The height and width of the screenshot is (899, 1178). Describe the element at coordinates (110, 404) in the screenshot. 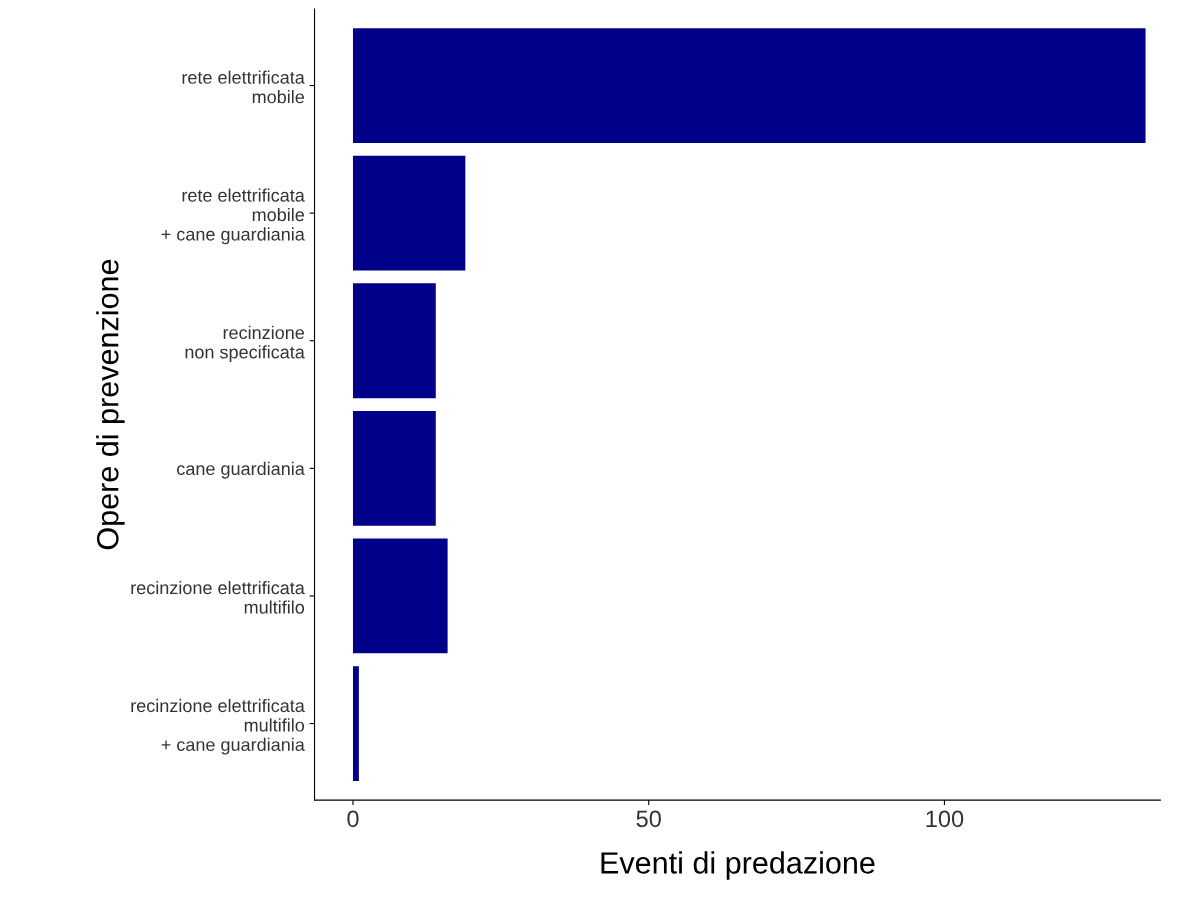

I see `y-axis-title: Opere di prevenzione` at that location.